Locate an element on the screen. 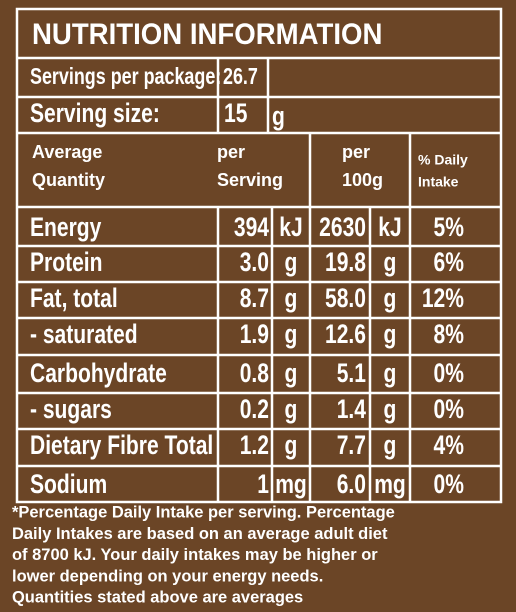 Image resolution: width=516 pixels, height=612 pixels. per-serving-value: 0.8 is located at coordinates (254, 374).